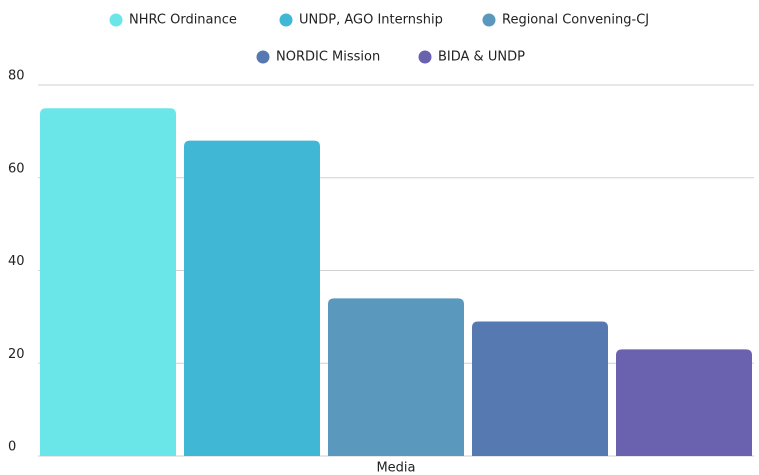  What do you see at coordinates (328, 57) in the screenshot?
I see `legend-label: NORDIC Mission` at bounding box center [328, 57].